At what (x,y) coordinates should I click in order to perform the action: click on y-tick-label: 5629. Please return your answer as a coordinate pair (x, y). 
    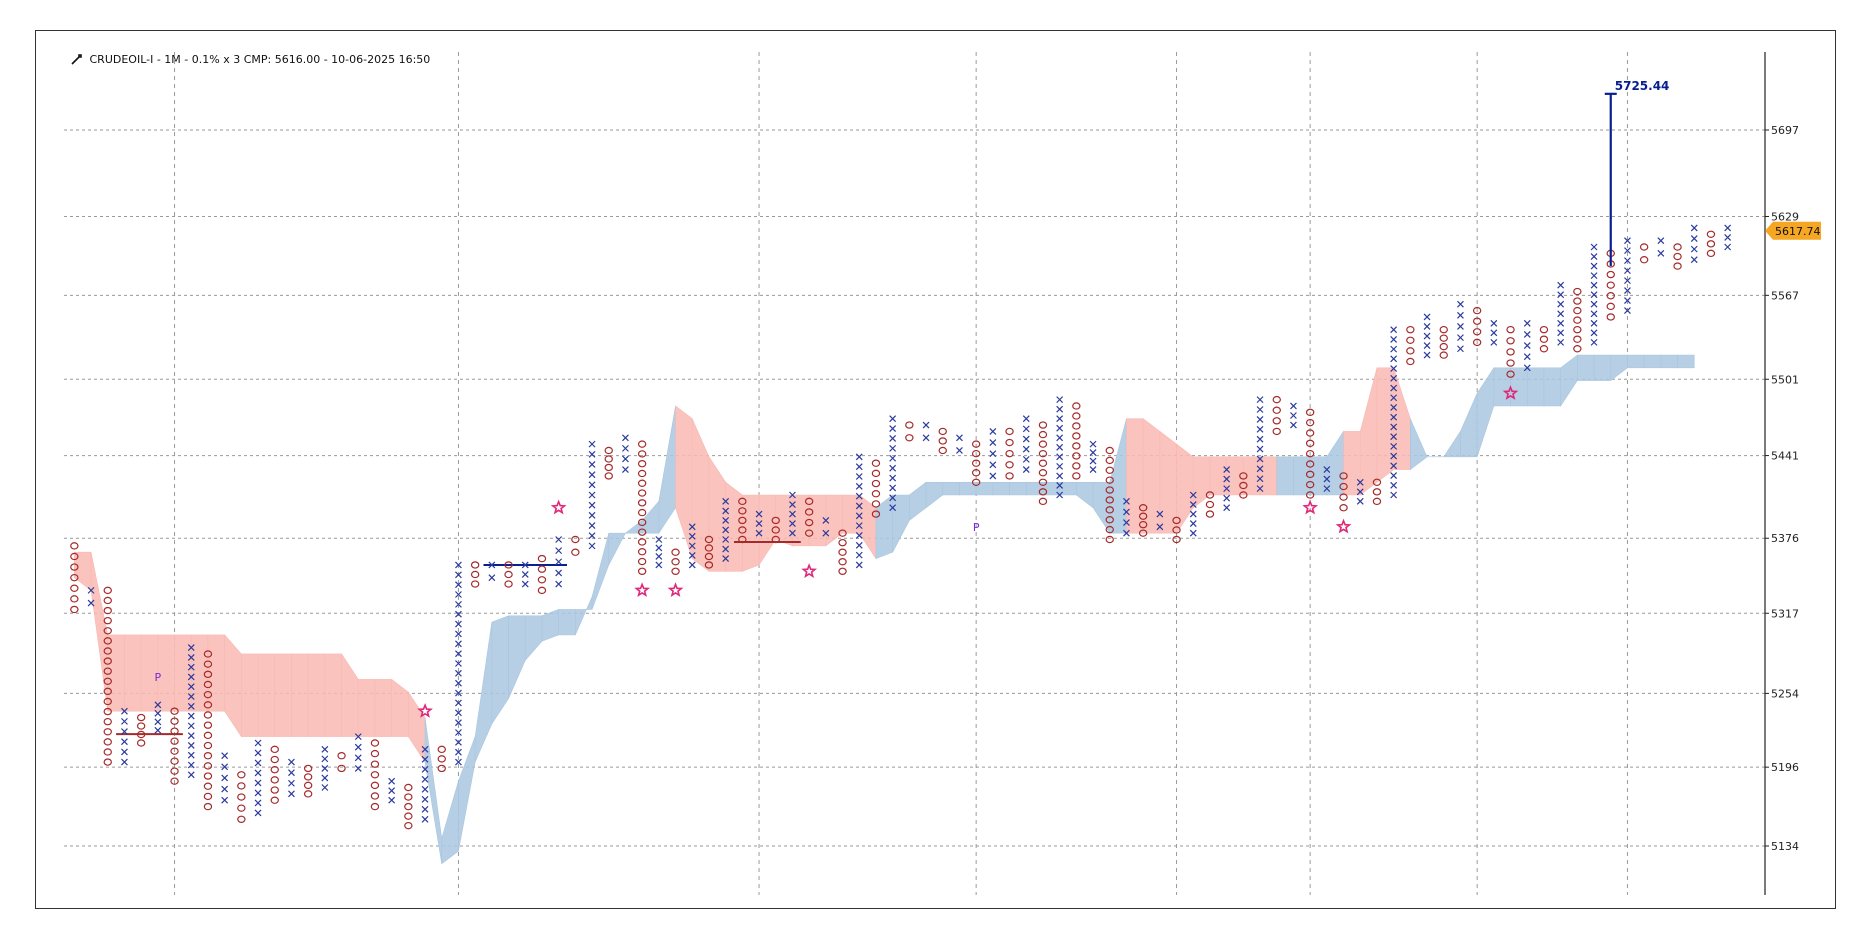
    Looking at the image, I should click on (1785, 216).